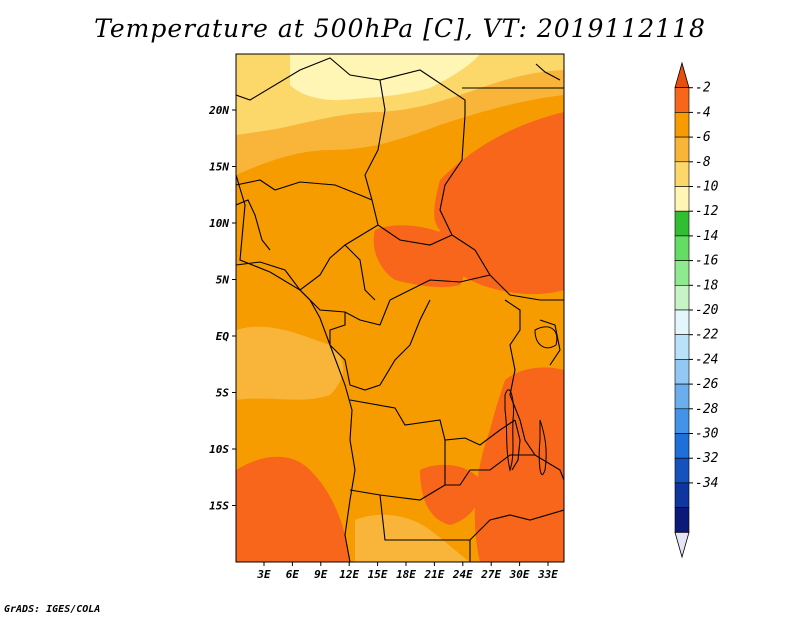  I want to click on colorbar-label: -6, so click(703, 137).